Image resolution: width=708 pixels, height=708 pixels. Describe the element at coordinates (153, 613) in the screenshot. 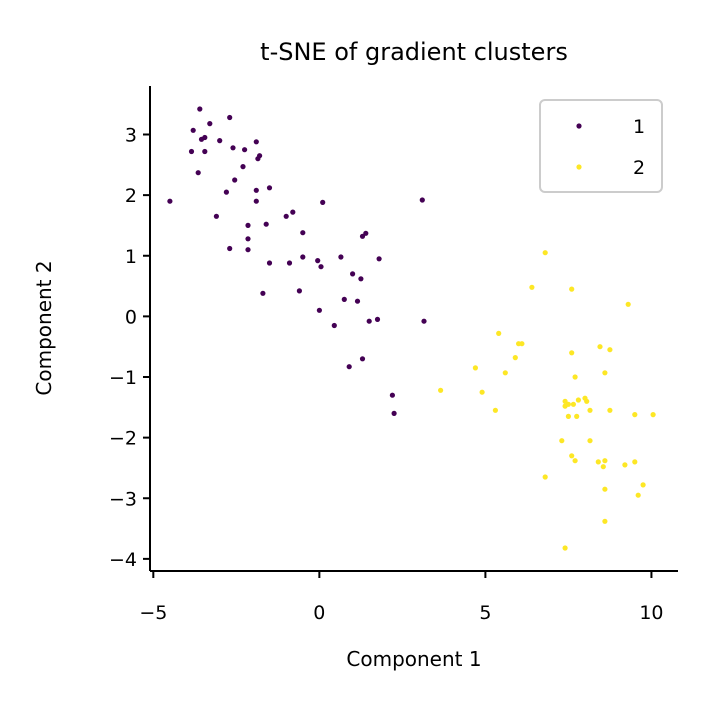

I see `x-tick-label: −5` at that location.